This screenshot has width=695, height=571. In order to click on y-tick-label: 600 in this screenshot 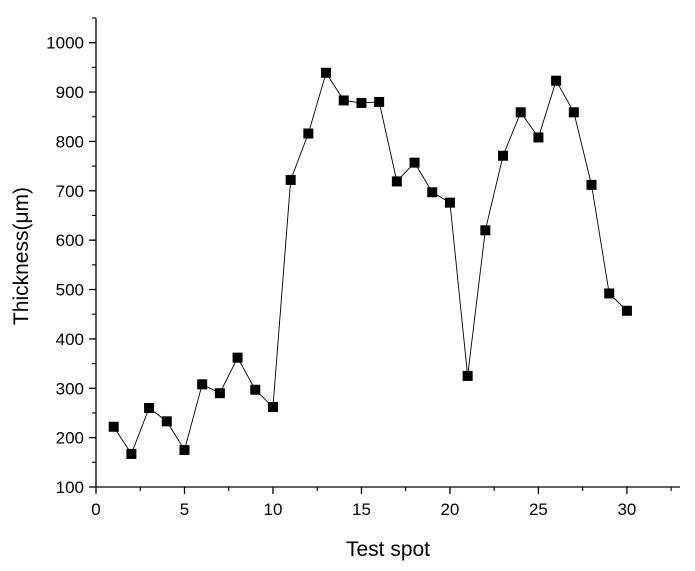, I will do `click(70, 240)`.